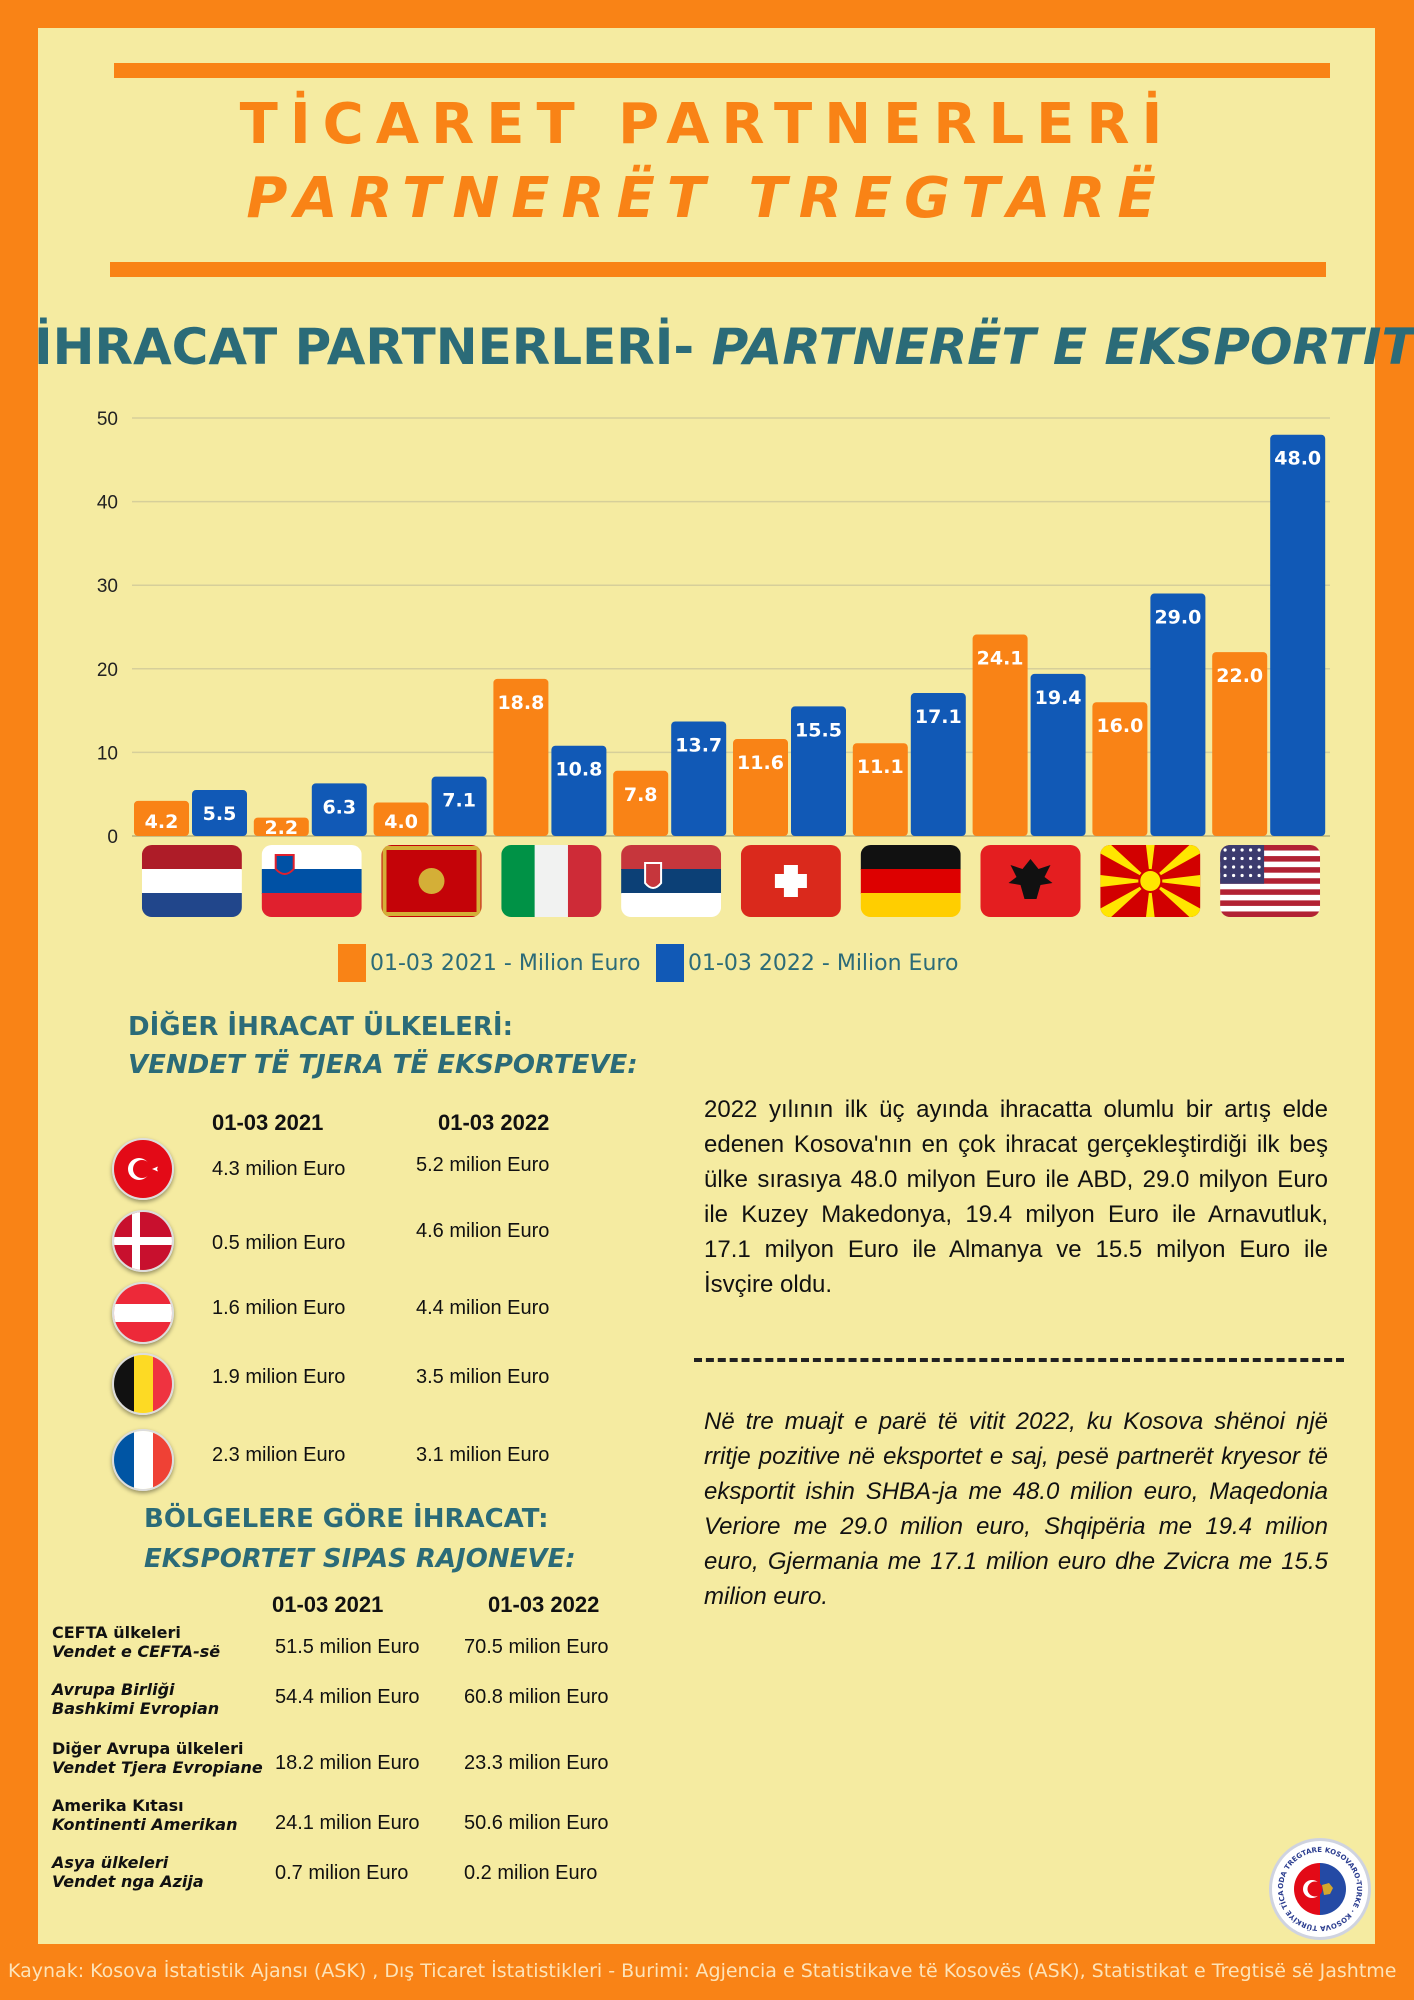 Image resolution: width=1414 pixels, height=2000 pixels. What do you see at coordinates (1058, 698) in the screenshot?
I see `data-label: 19.4` at bounding box center [1058, 698].